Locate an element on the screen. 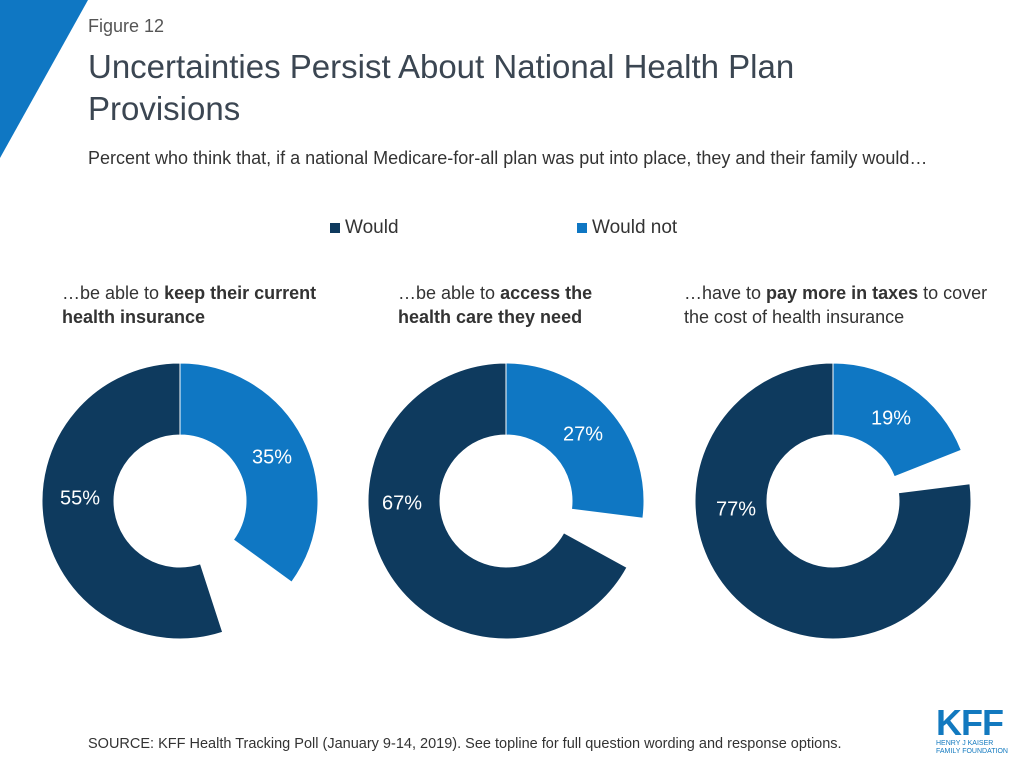  panel-heading-emphasis: access the health care they need is located at coordinates (495, 305).